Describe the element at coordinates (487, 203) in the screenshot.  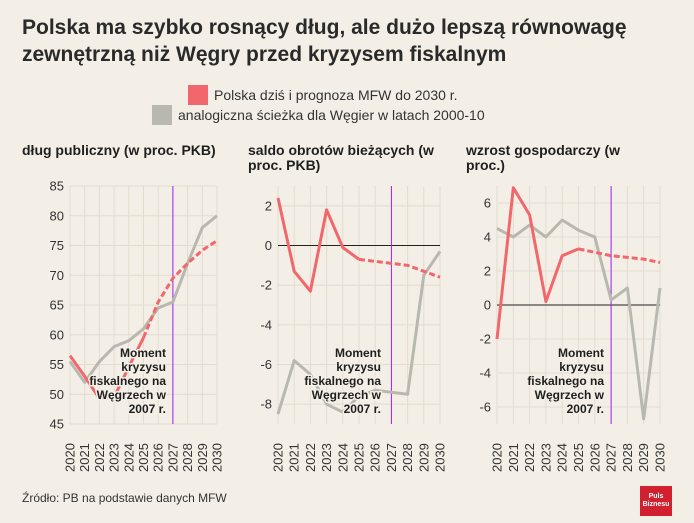
I see `y-tick-label: 6` at that location.